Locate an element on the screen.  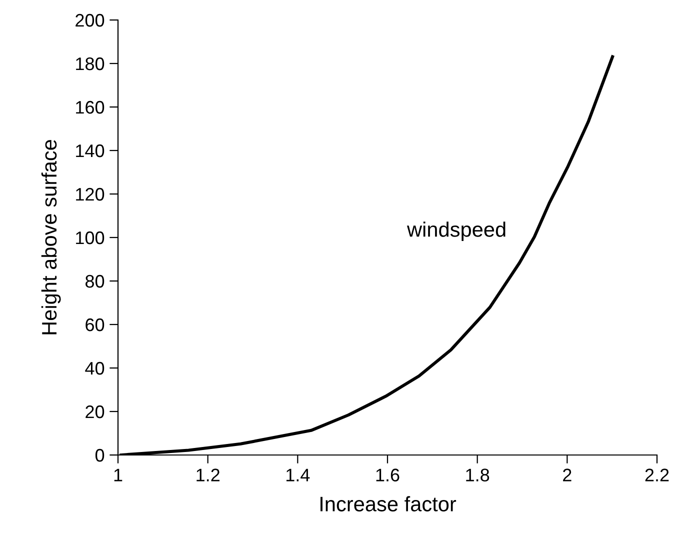
y-tick-label: 0 is located at coordinates (99, 455).